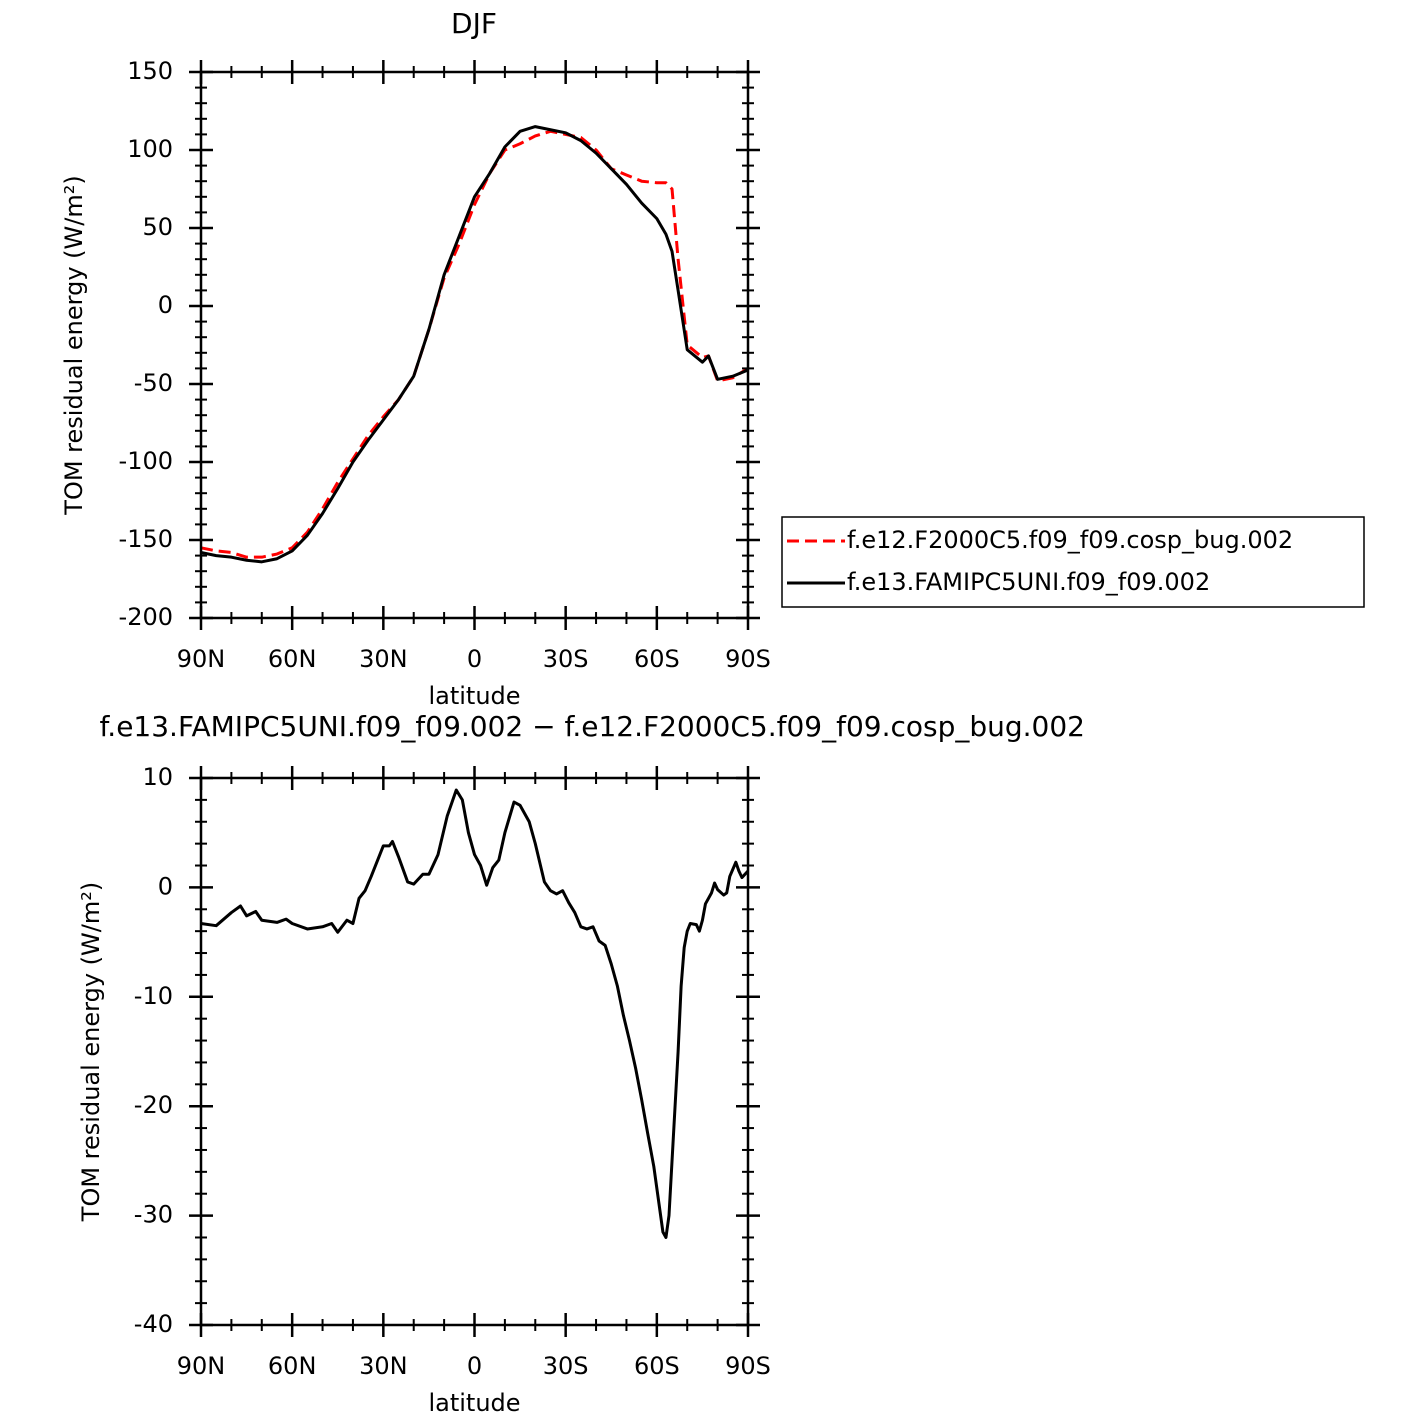  I want to click on legend-label: f.e13.FAMIPC5UNI.f09_f09.002, so click(1028, 582).